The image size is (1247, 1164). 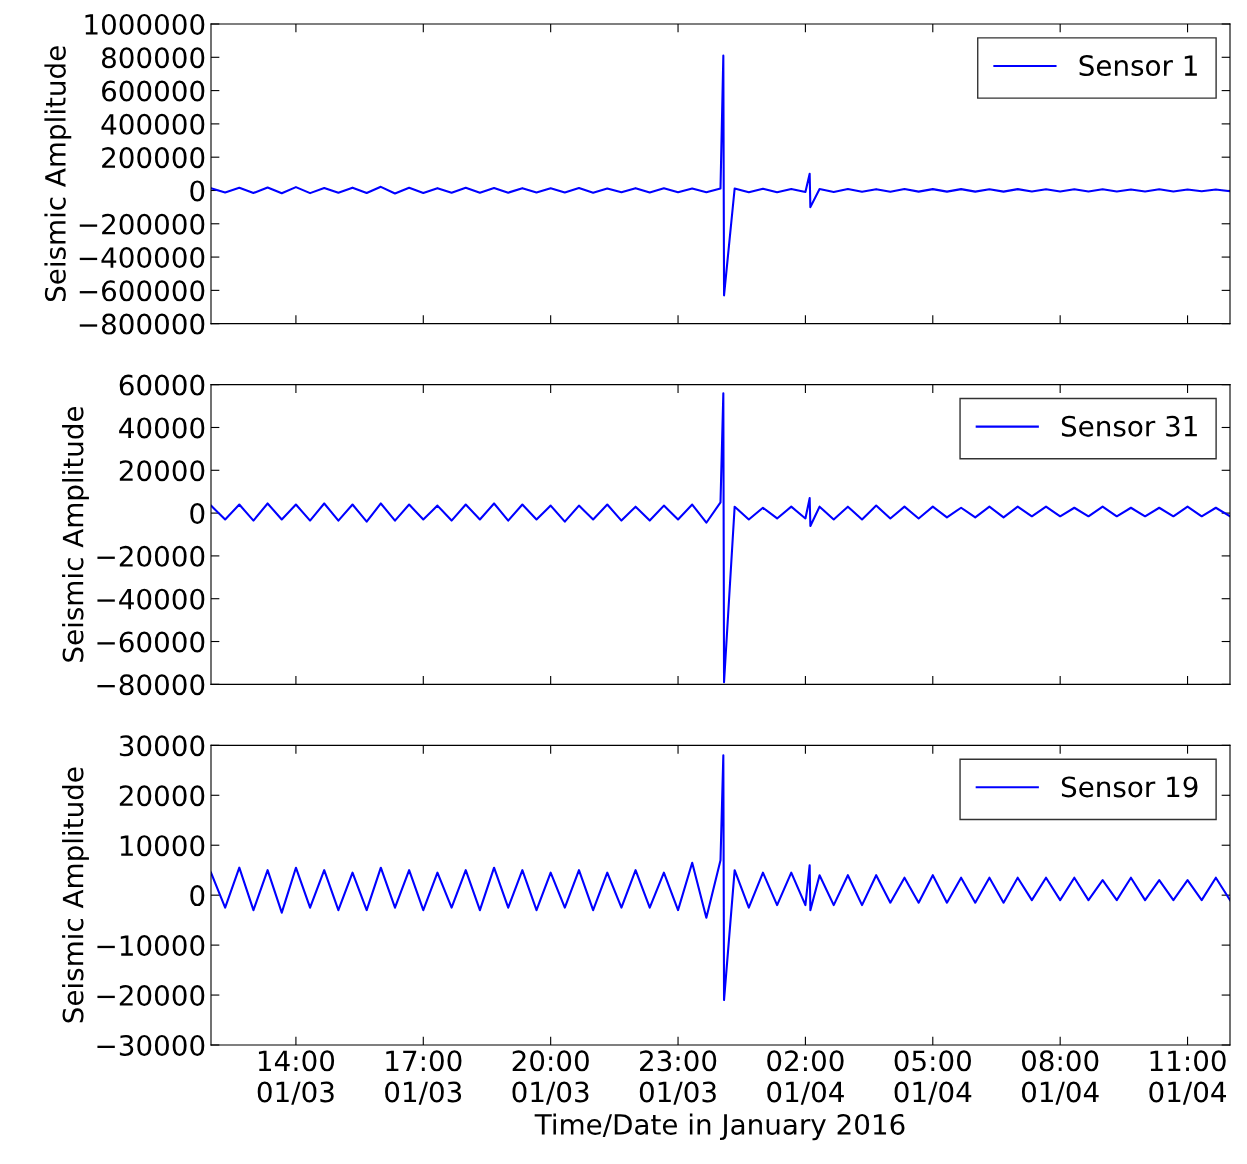 What do you see at coordinates (142, 258) in the screenshot?
I see `y-tick-label: −400000` at bounding box center [142, 258].